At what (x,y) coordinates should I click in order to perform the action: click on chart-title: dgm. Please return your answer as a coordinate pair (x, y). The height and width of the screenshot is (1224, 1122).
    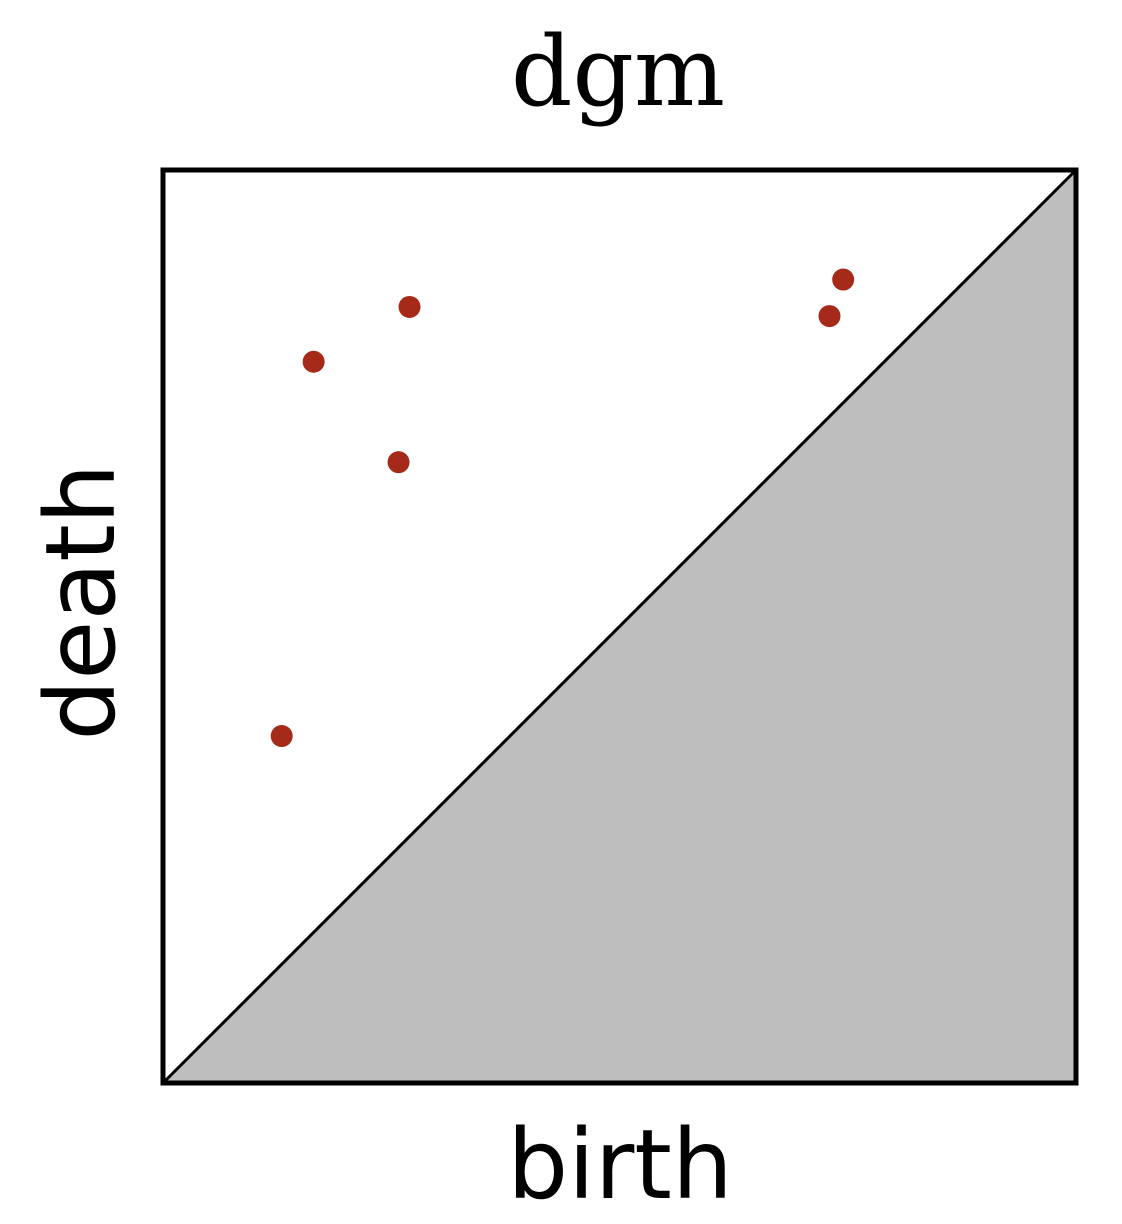
    Looking at the image, I should click on (618, 72).